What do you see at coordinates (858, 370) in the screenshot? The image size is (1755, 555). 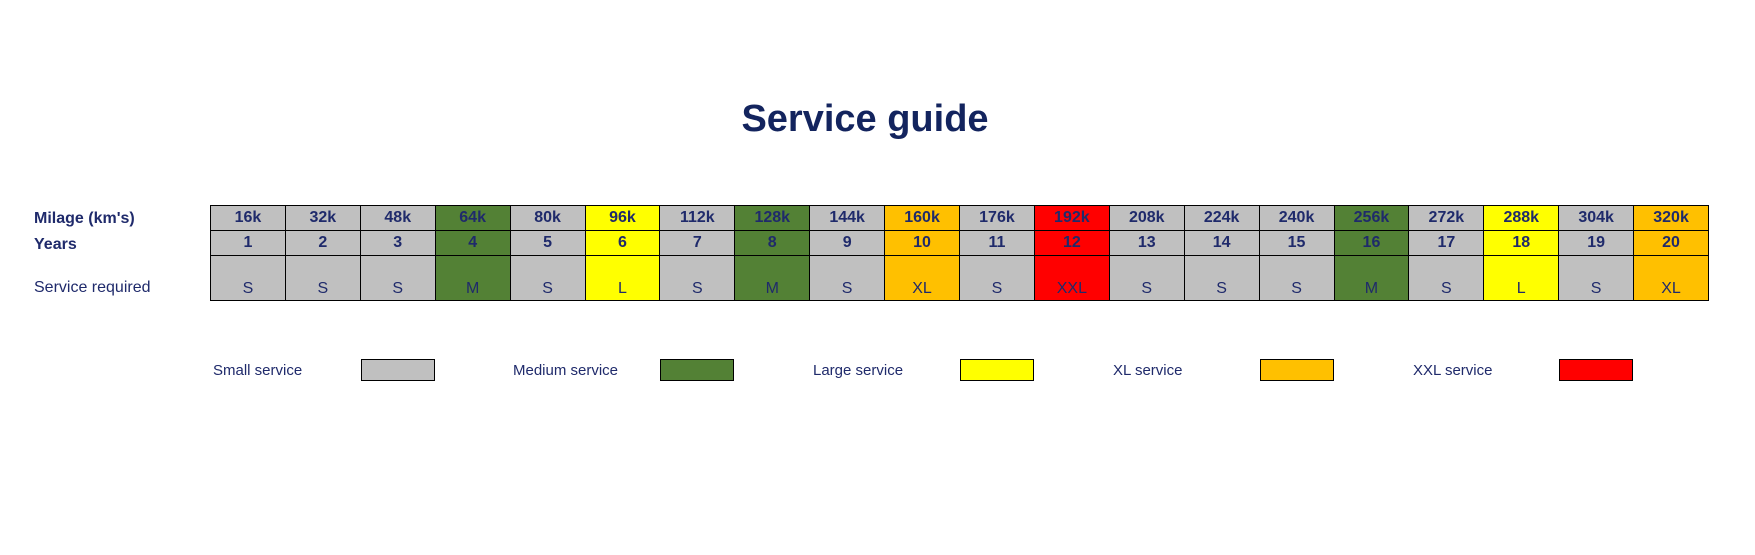 I see `legend-label: Large service` at bounding box center [858, 370].